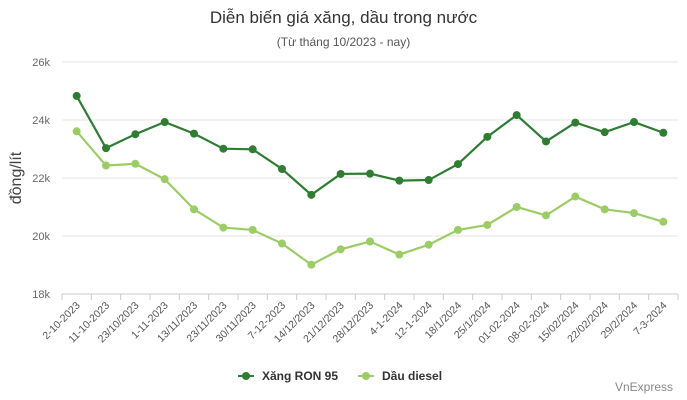 Image resolution: width=687 pixels, height=400 pixels. I want to click on chart-title: Diễn biến giá xăng, dầu trong nước, so click(343, 17).